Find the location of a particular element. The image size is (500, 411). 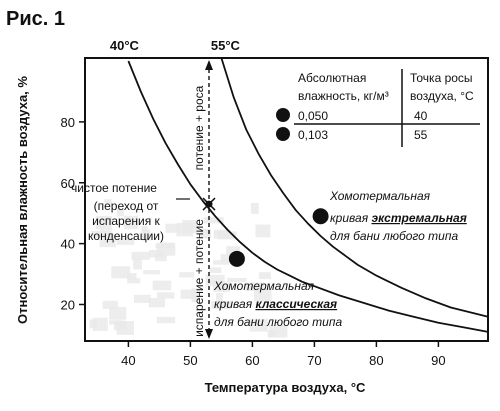

table-header-right-1: Точка росы is located at coordinates (441, 78).